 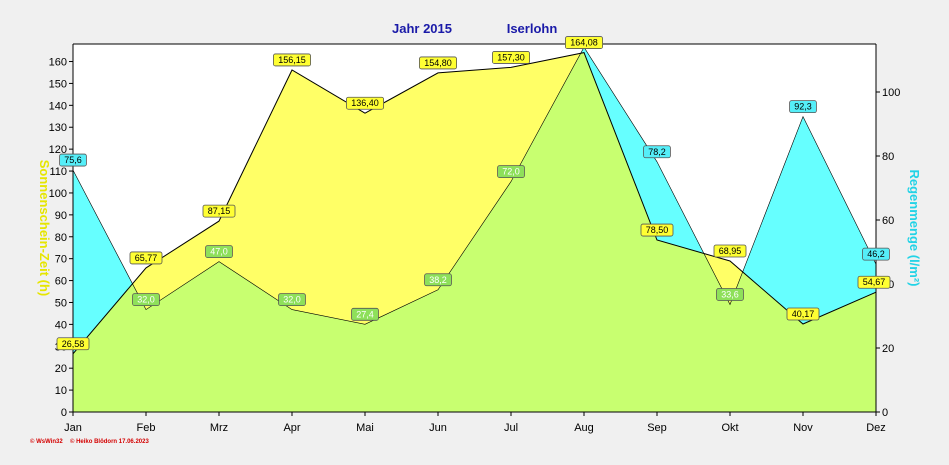 I want to click on rain-value-label-text: 92,3, so click(x=803, y=107).